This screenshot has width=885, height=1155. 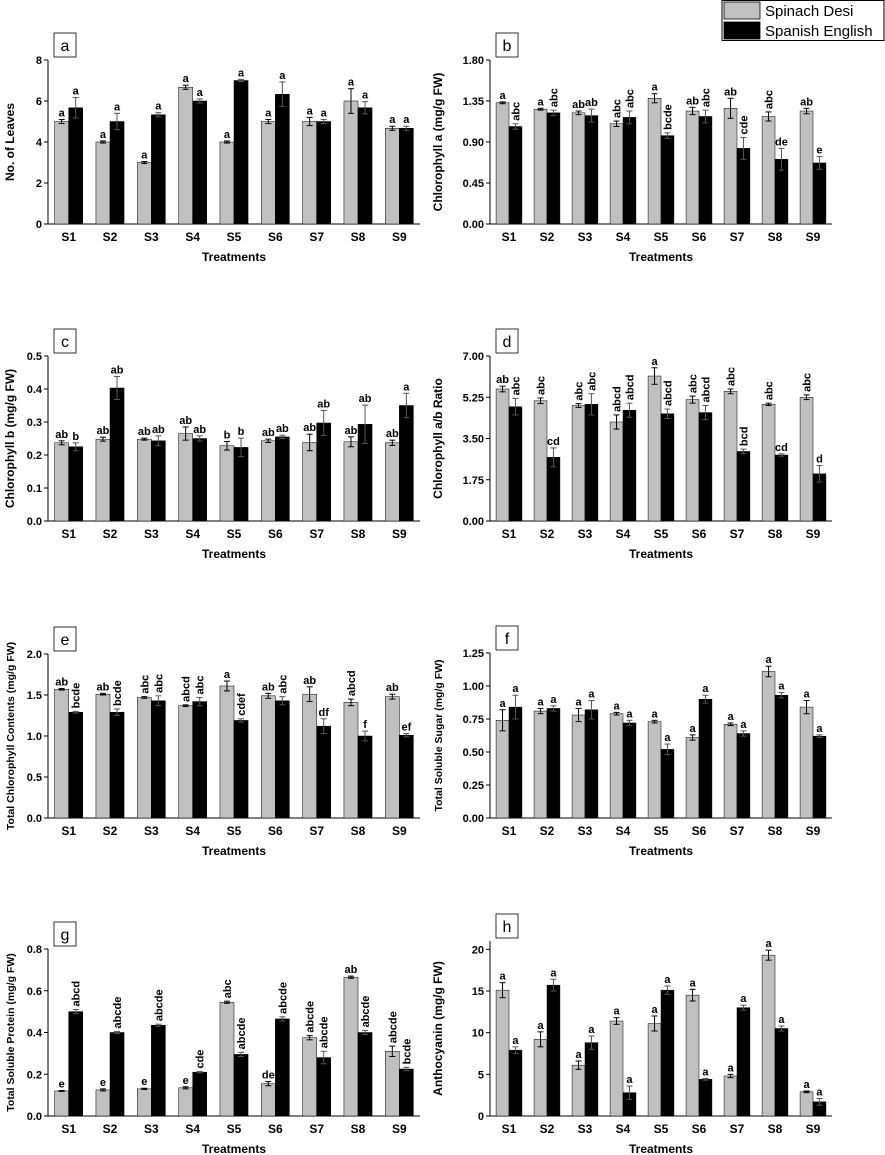 I want to click on y-tick-label: 0.4, so click(x=35, y=390).